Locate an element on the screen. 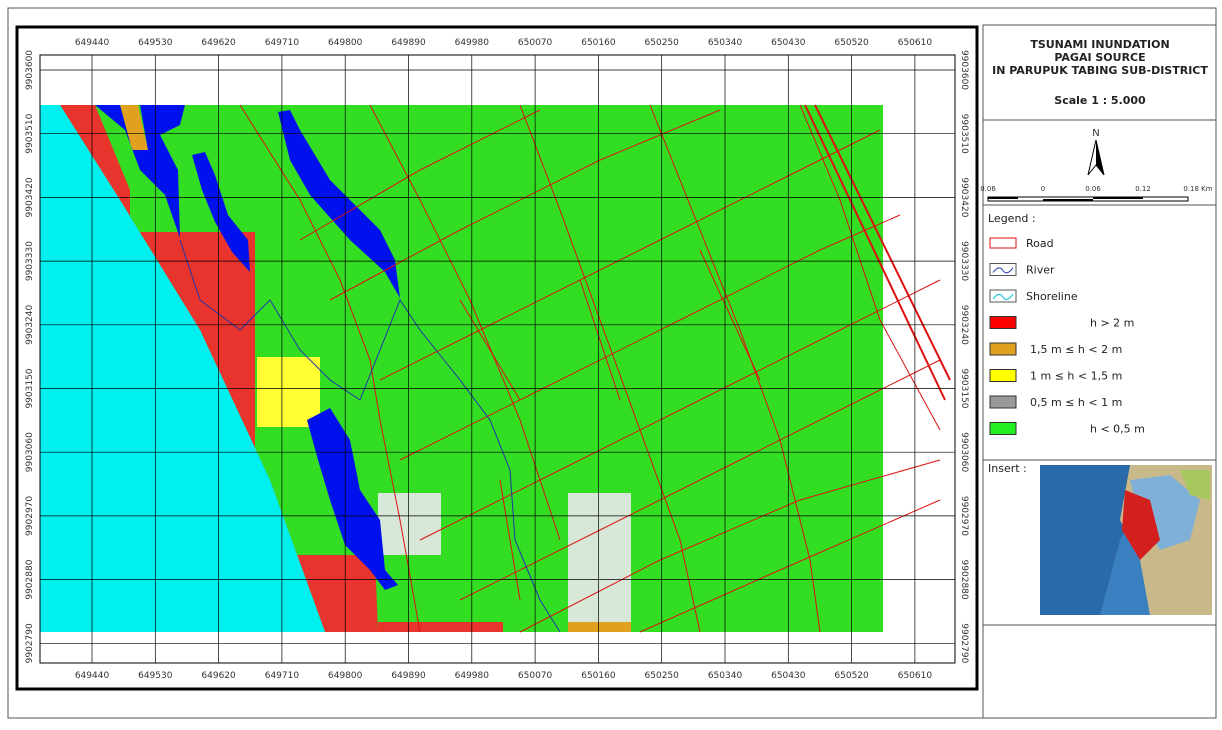 Image resolution: width=1222 pixels, height=730 pixels. legend-label: 0,5 m ≤ h < 1 m is located at coordinates (1076, 402).